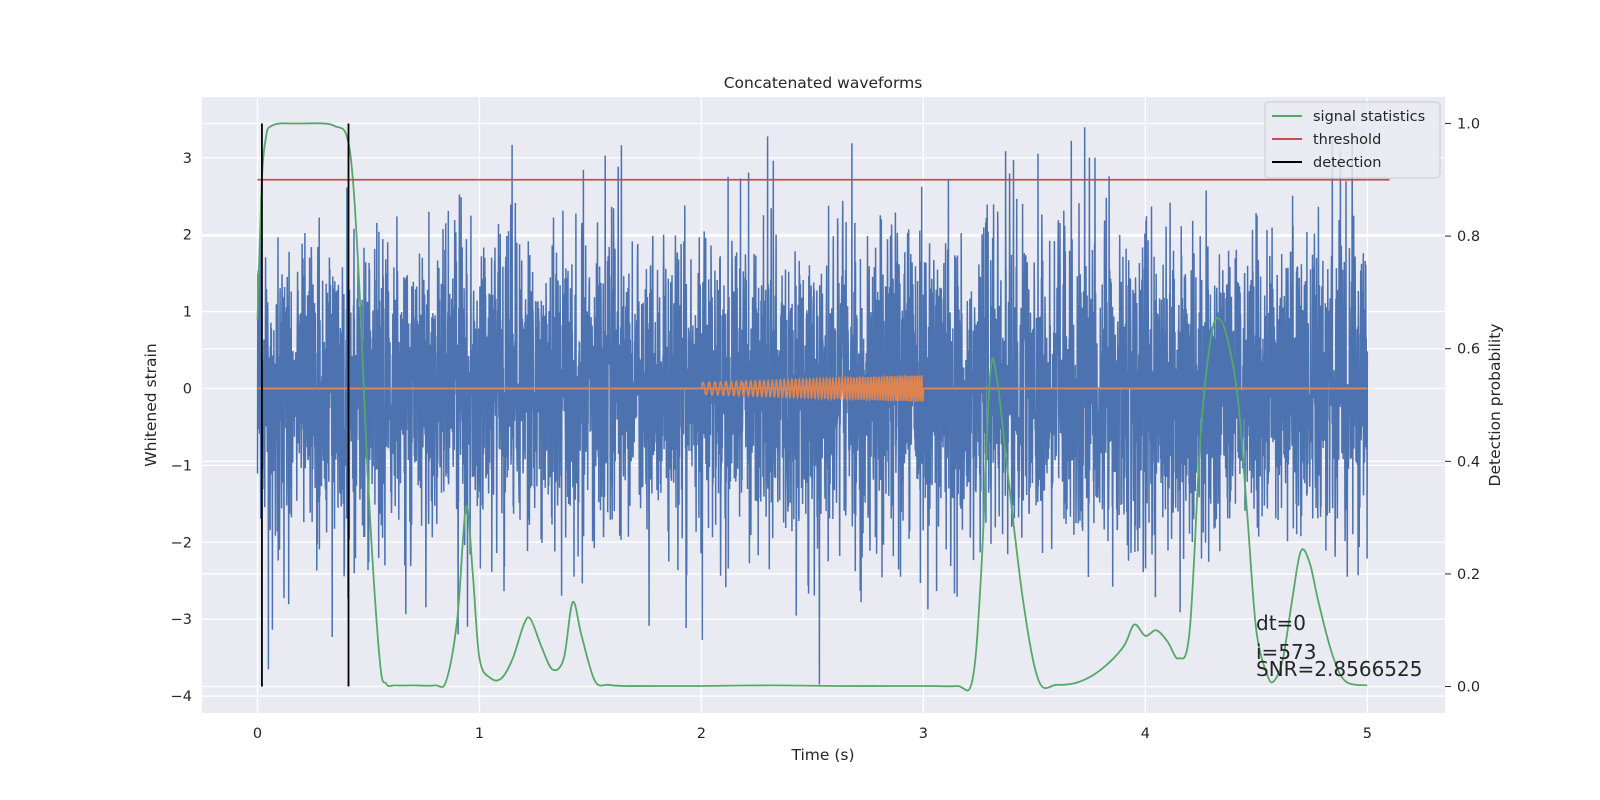 Image resolution: width=1600 pixels, height=800 pixels. What do you see at coordinates (181, 620) in the screenshot?
I see `y-tick-label-1: −3` at bounding box center [181, 620].